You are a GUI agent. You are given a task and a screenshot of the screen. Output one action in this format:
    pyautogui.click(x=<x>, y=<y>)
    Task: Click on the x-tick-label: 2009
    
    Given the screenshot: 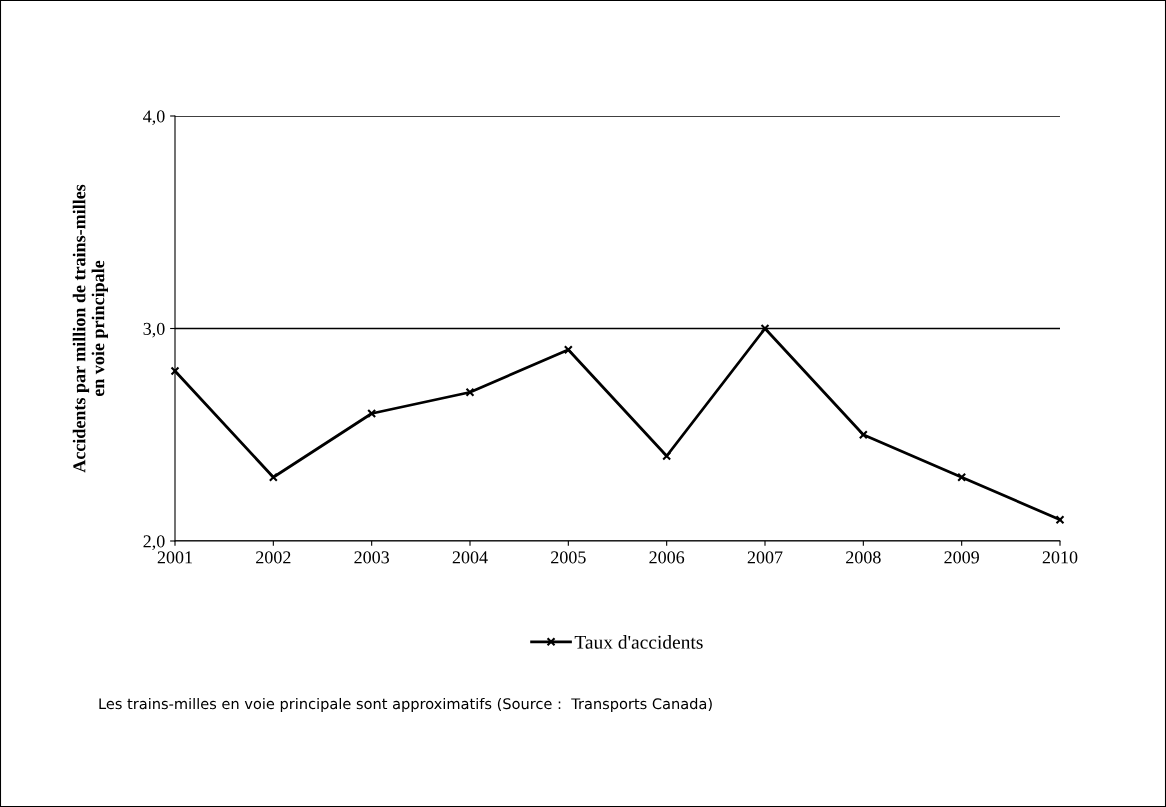 What is the action you would take?
    pyautogui.click(x=961, y=557)
    